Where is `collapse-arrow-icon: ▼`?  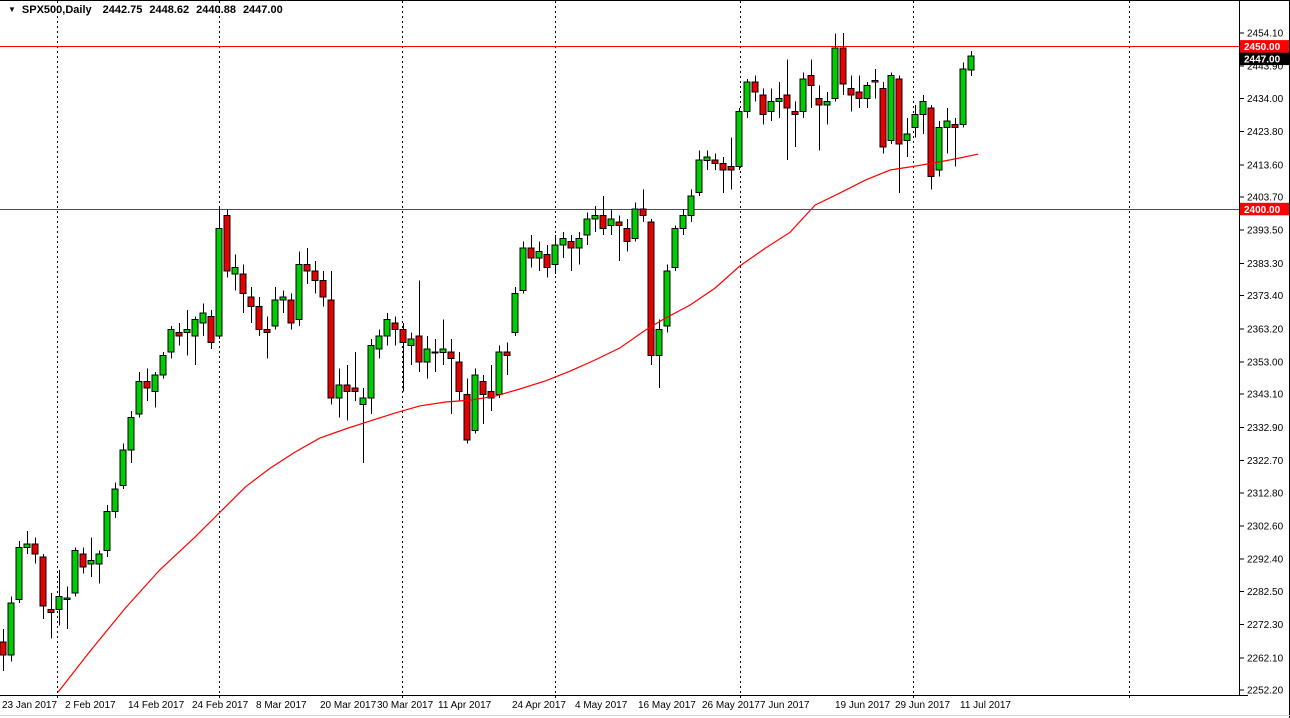
collapse-arrow-icon: ▼ is located at coordinates (12, 9).